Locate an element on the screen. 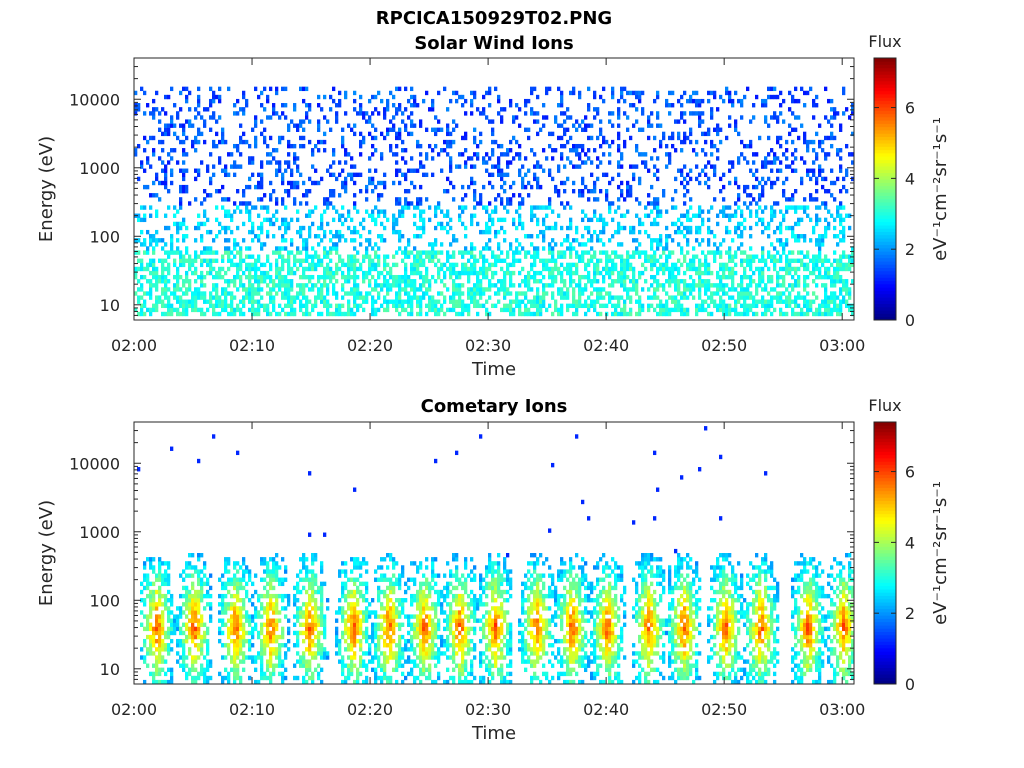  colorbar-segment is located at coordinates (885, 230).